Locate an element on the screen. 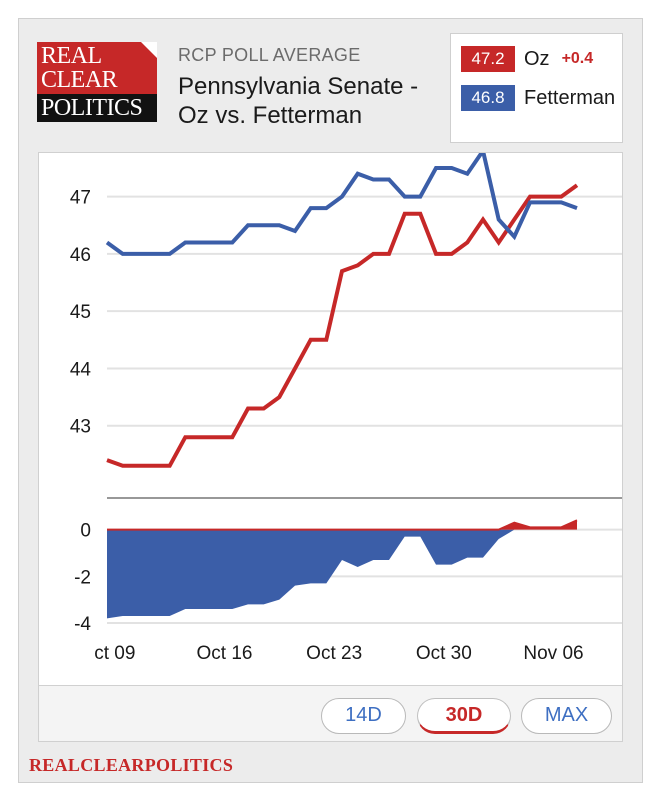  oz-name: Oz is located at coordinates (537, 58).